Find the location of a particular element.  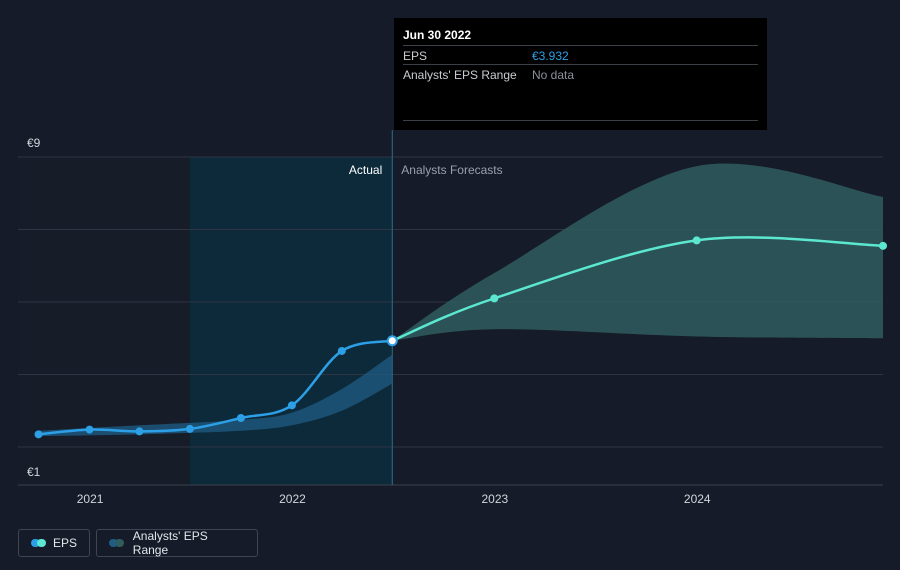

y-tick-label-bottom: €1 is located at coordinates (34, 472).